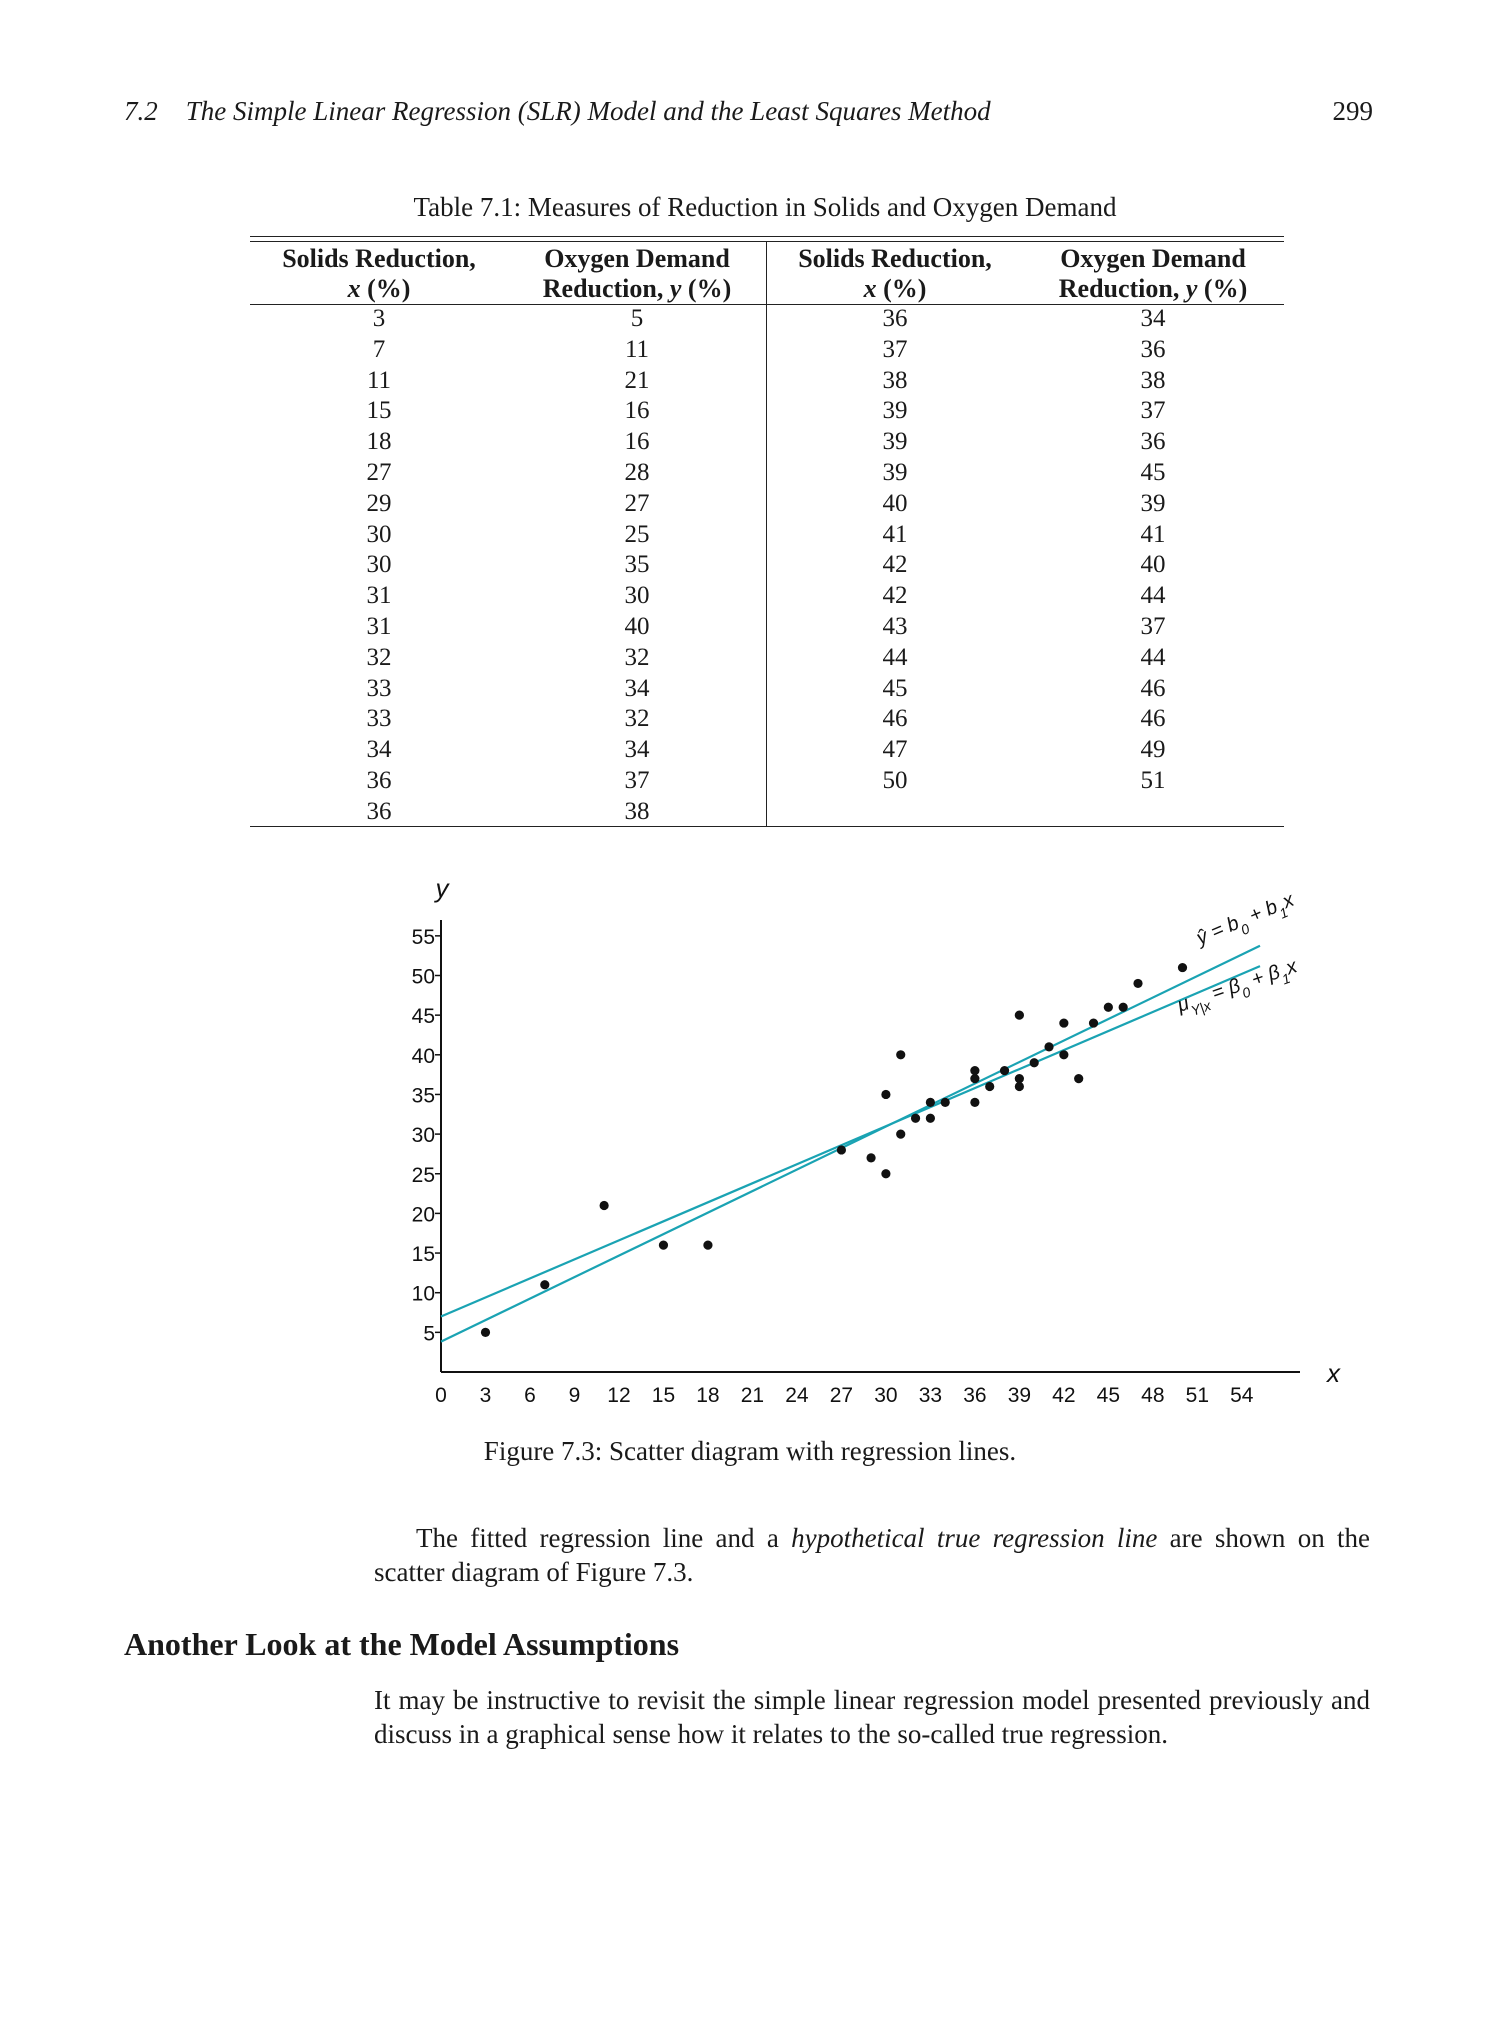  I want to click on table-cell: 15, so click(379, 411).